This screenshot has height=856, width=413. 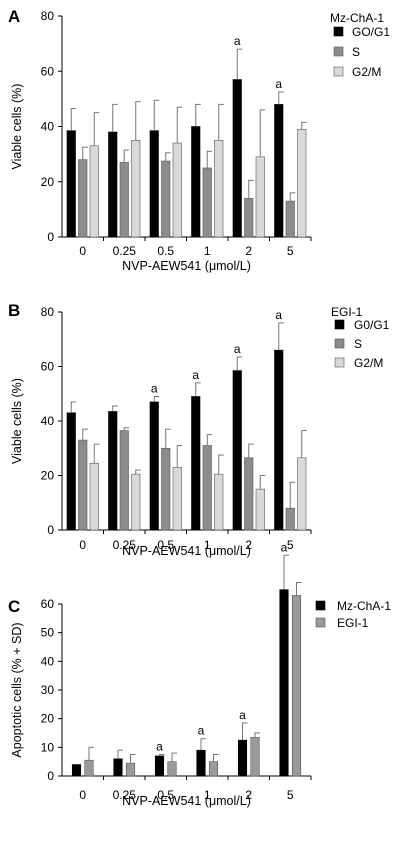 I want to click on y-axis-title: Apoptotic cells (% + SD), so click(x=17, y=689).